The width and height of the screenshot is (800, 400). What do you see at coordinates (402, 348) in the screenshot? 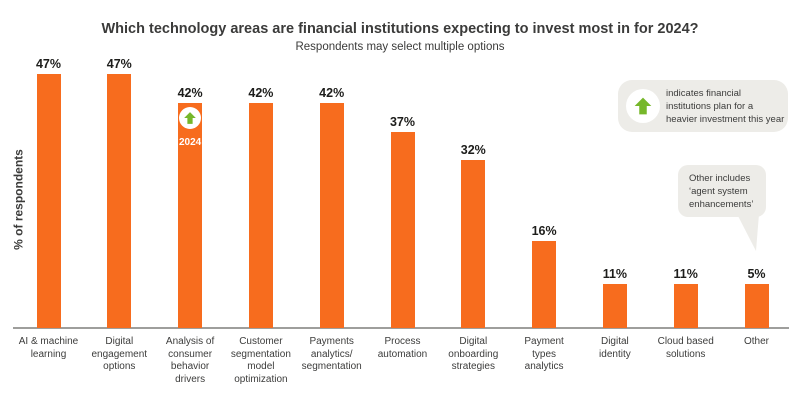
I see `bar-category-label: Process automation` at bounding box center [402, 348].